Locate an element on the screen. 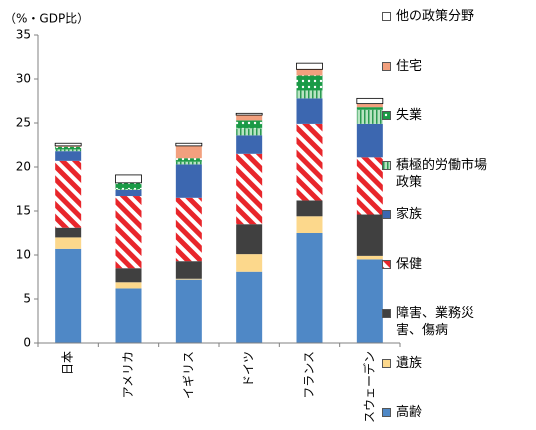 Image resolution: width=536 pixels, height=430 pixels. x-tick-label: フランス is located at coordinates (309, 375).